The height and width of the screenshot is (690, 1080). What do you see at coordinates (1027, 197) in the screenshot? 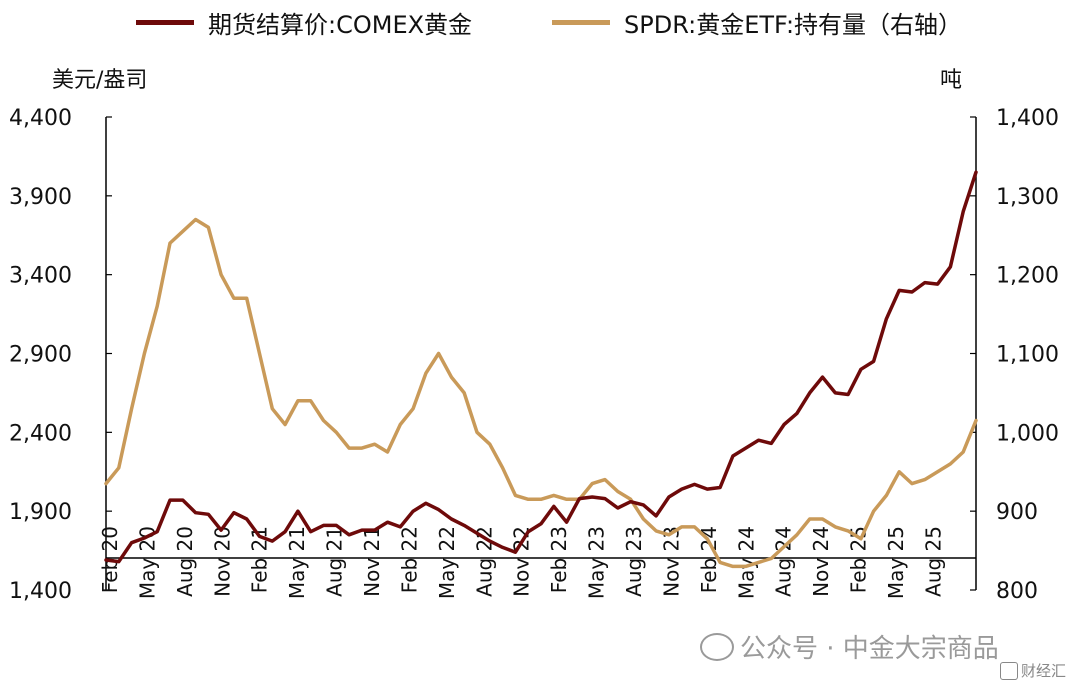
I see `right-tick-label: 1,300` at bounding box center [1027, 197].